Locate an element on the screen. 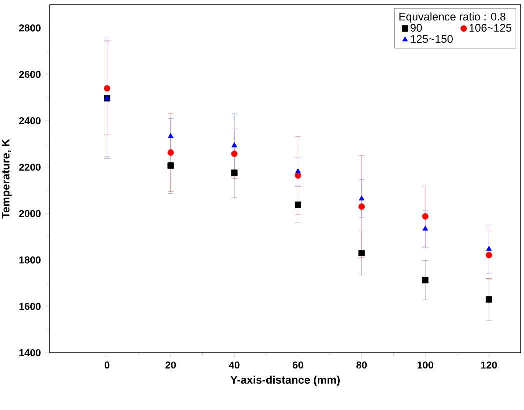 The image size is (524, 410). x-tick-label: 40 is located at coordinates (234, 365).